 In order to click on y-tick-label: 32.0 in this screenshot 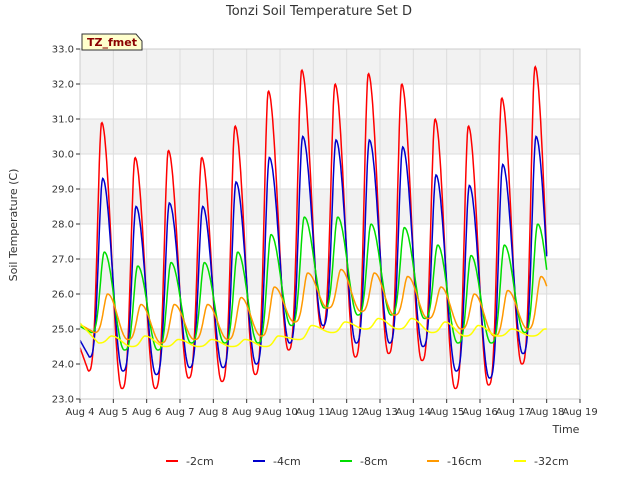, I will do `click(63, 85)`.